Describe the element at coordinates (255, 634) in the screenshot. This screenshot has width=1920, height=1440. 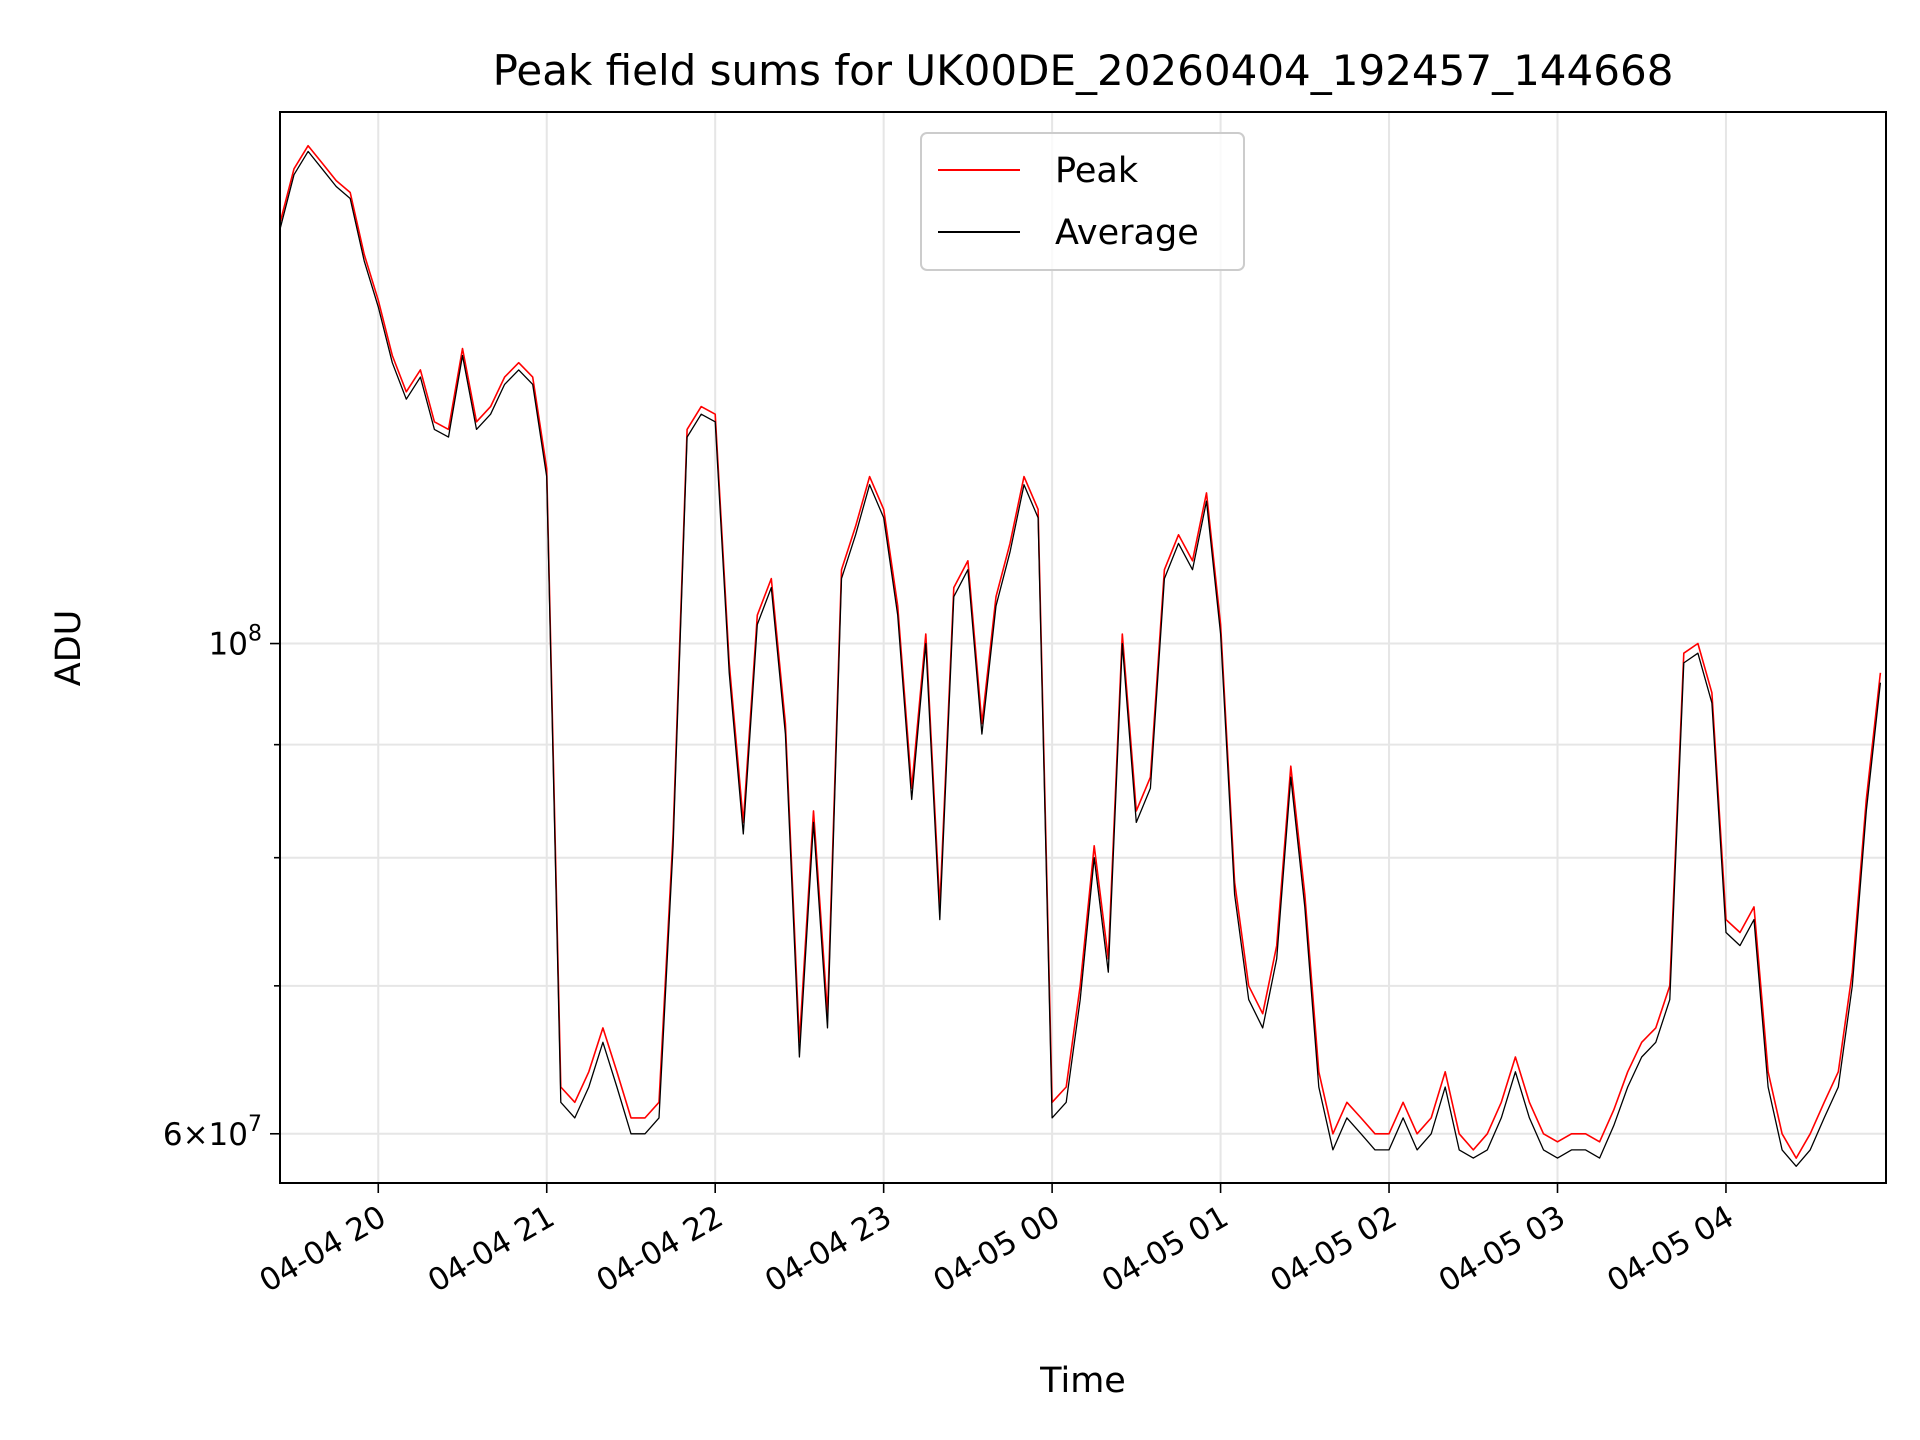
I see `y-tick-exponent: 8` at that location.